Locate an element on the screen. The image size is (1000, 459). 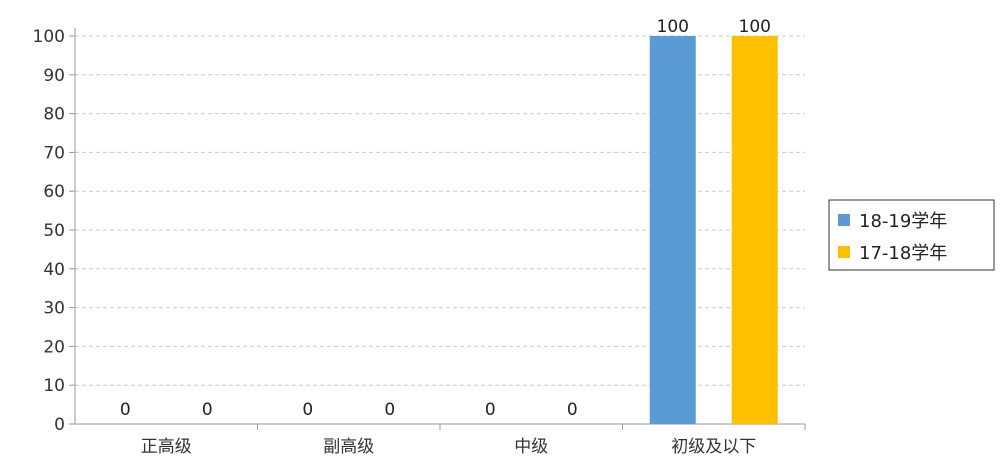
x-category-label: 副高级 is located at coordinates (348, 447).